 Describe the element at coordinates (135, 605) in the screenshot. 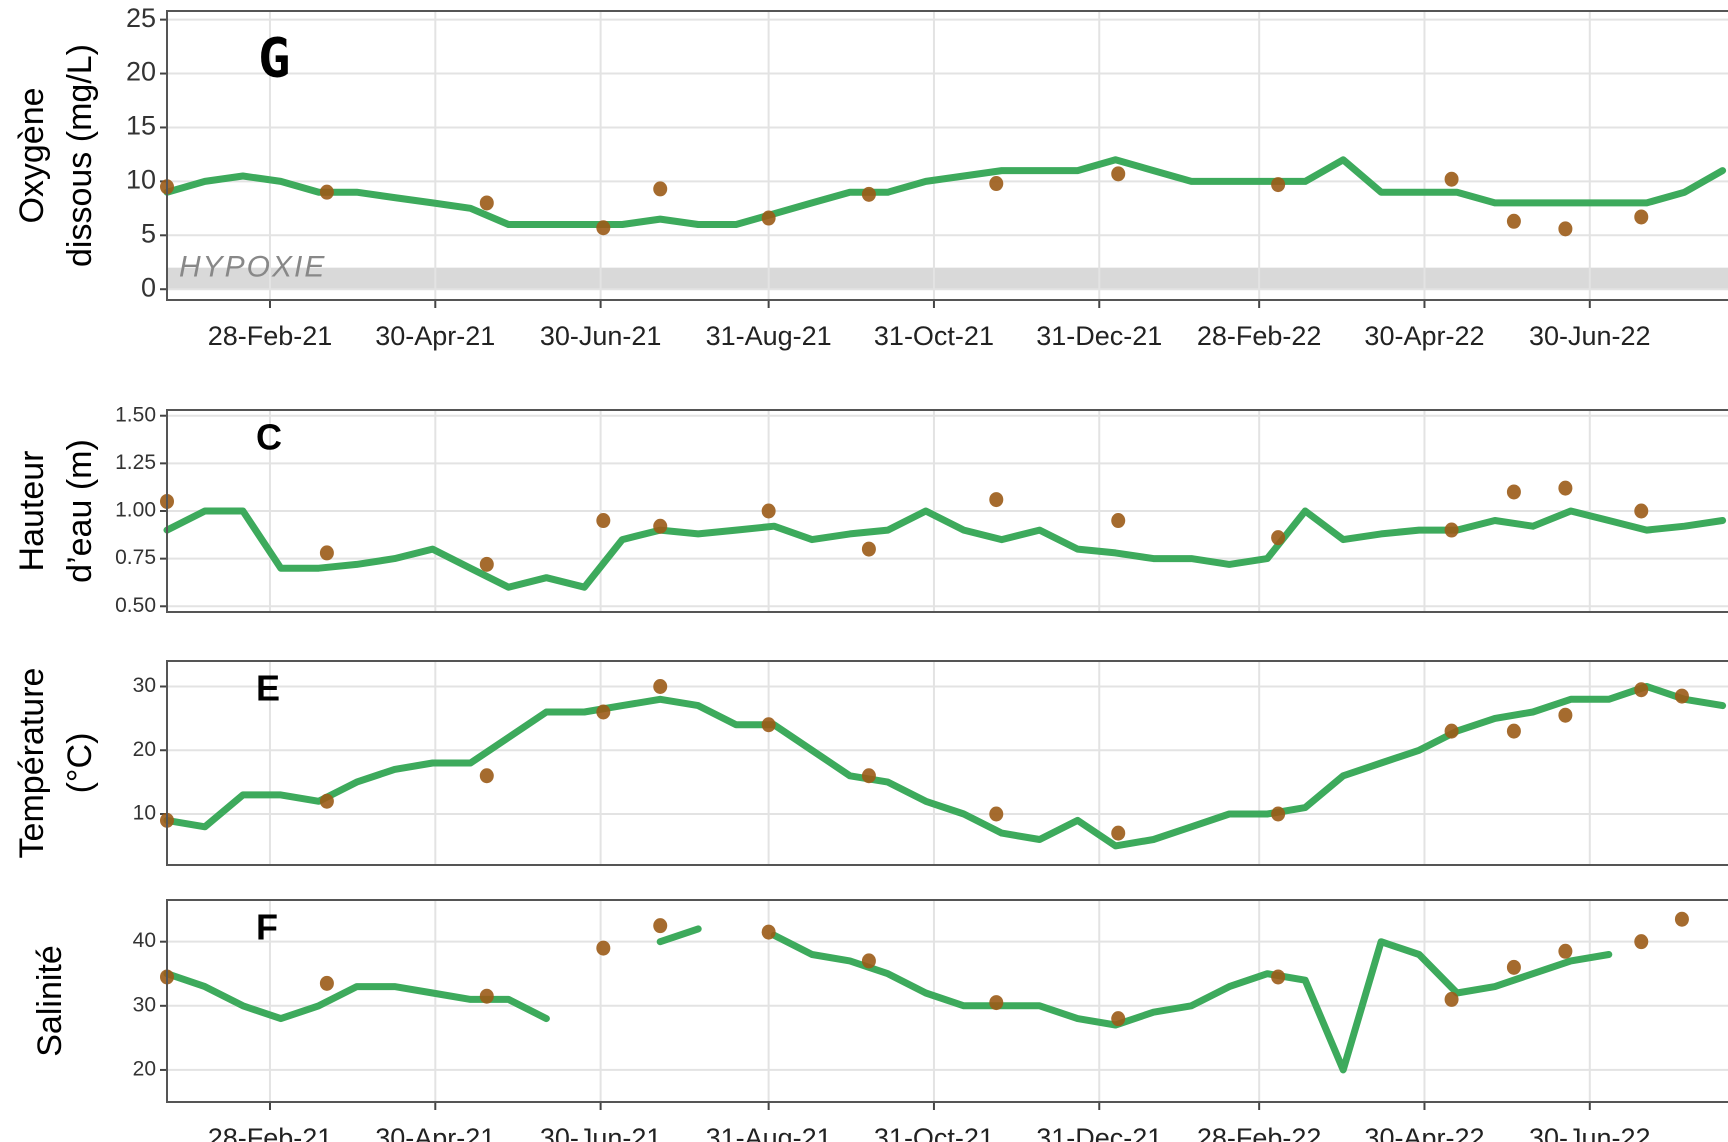

I see `y-tick-label: 0.50` at that location.